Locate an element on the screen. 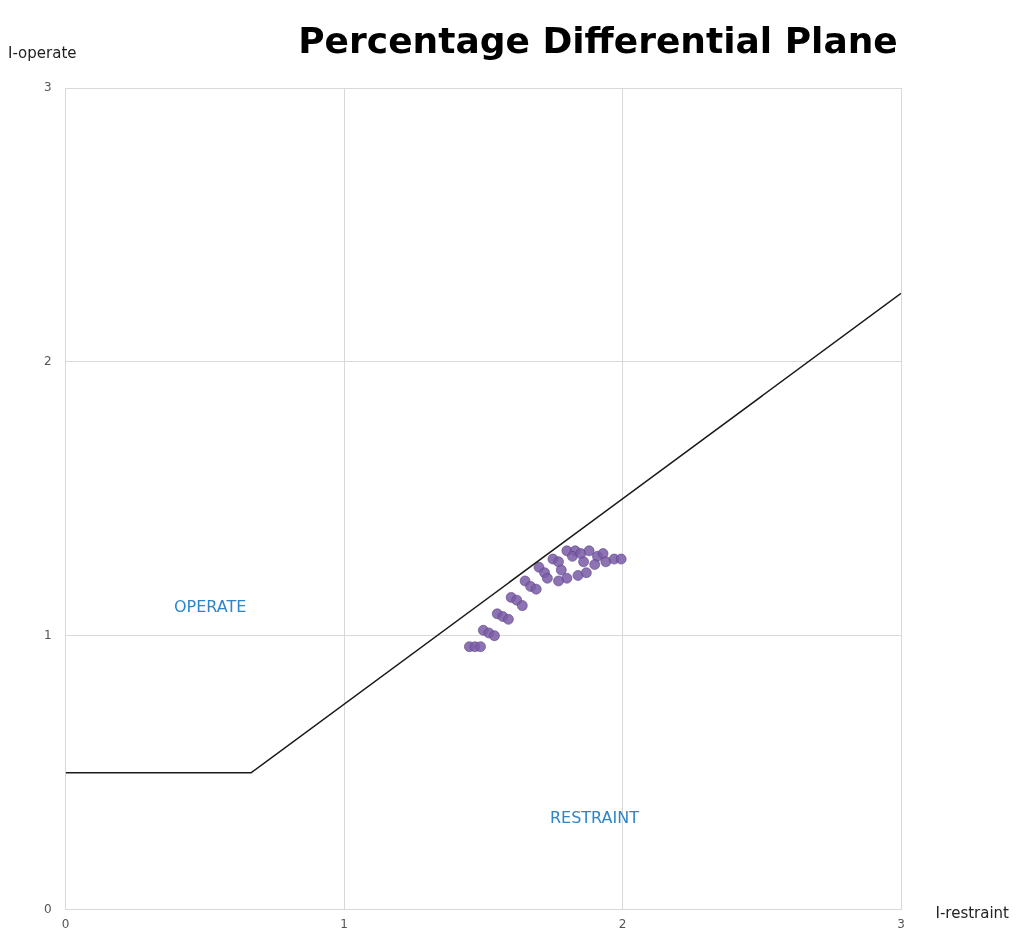 The image size is (1019, 948). annotation: RESTRAINT is located at coordinates (594, 818).